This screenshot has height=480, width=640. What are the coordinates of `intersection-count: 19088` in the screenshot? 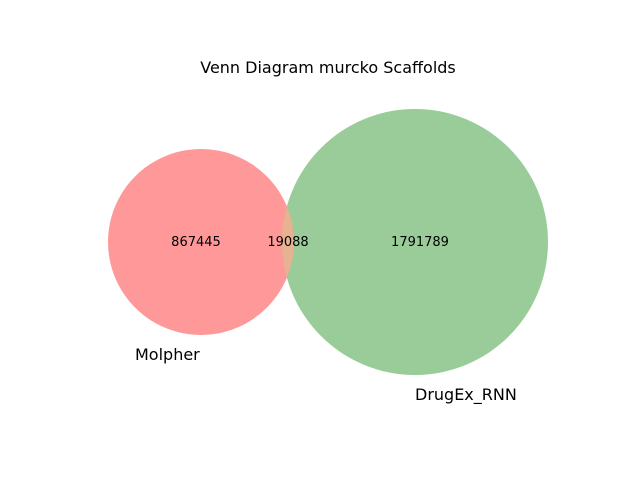 It's located at (287, 242).